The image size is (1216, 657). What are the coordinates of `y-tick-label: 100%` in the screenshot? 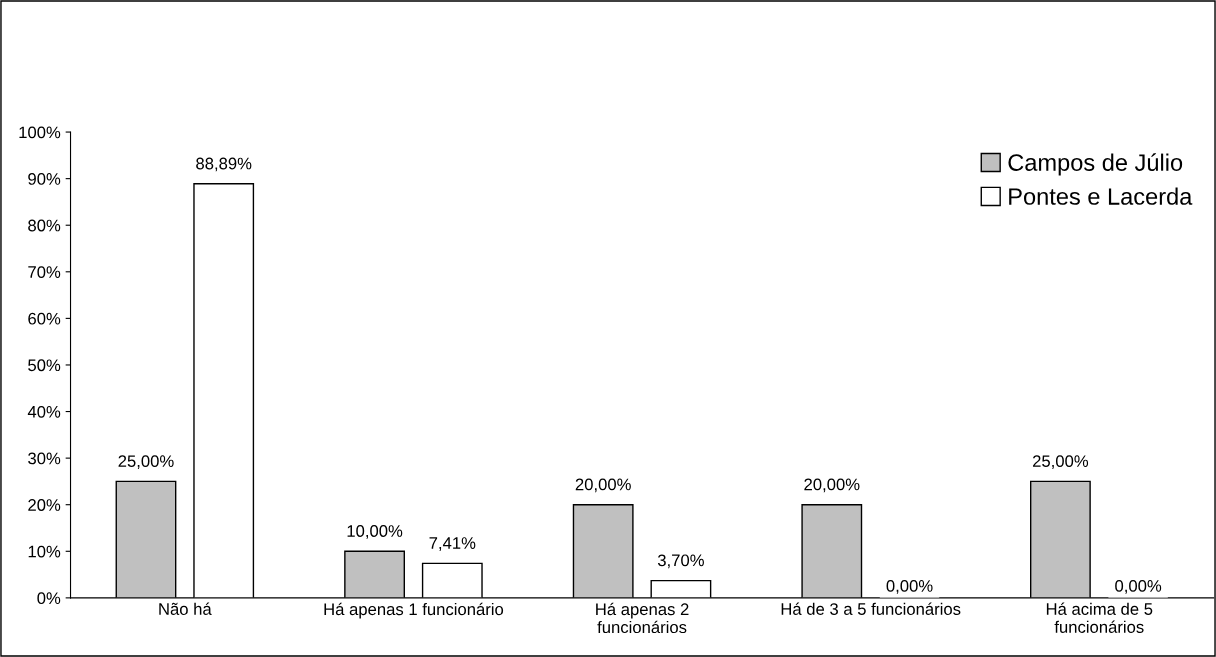 It's located at (40, 132).